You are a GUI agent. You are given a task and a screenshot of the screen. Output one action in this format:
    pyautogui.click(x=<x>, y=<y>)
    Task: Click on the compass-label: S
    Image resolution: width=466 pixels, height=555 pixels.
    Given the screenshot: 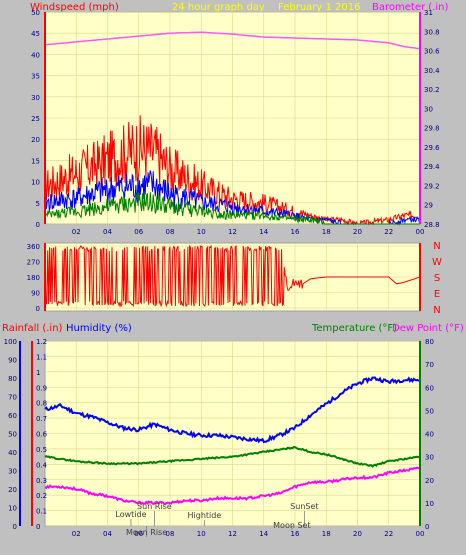 What is the action you would take?
    pyautogui.click(x=437, y=278)
    